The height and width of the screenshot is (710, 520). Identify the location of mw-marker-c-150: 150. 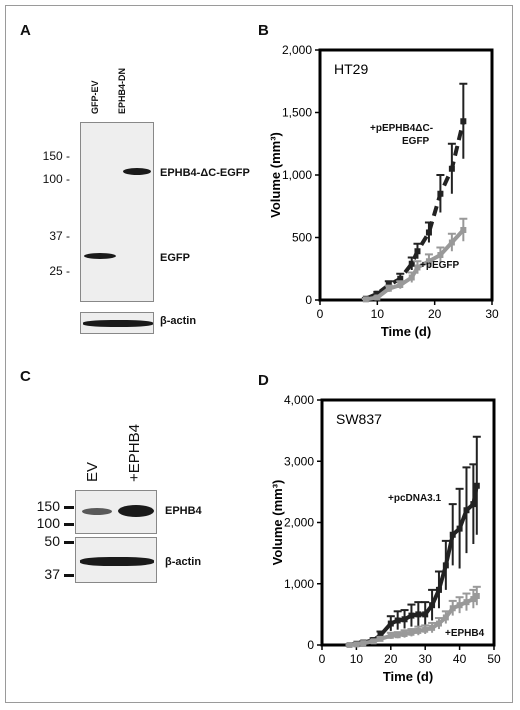
(48, 506).